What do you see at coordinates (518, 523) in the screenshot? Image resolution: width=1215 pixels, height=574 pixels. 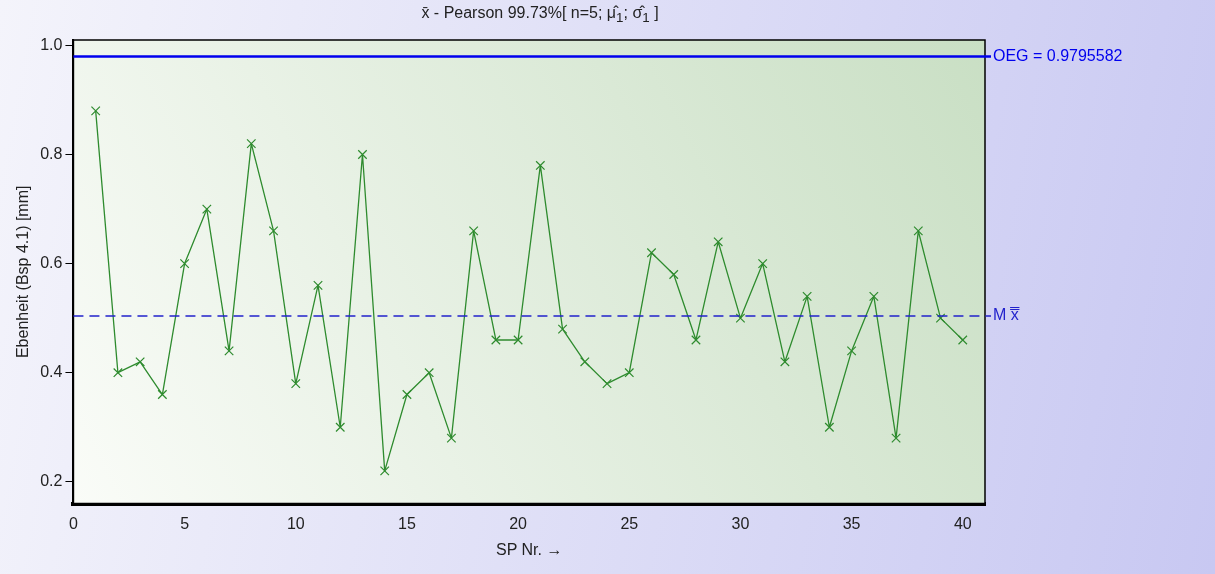 I see `x-tick-label: 20` at bounding box center [518, 523].